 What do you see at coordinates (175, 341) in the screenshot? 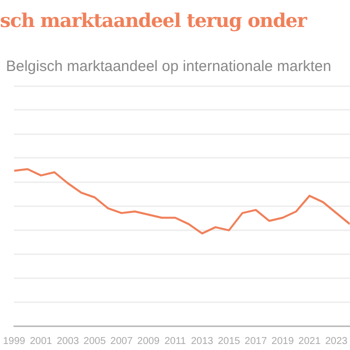
I see `x-tick-label: 2011` at bounding box center [175, 341].